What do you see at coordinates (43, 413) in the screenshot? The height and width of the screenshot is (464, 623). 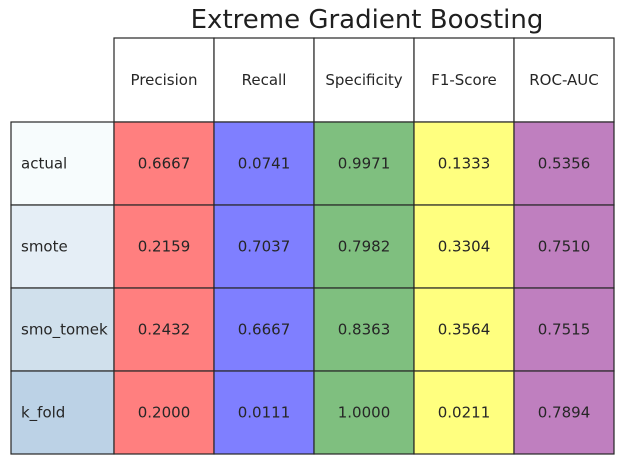 I see `row-label: k_fold` at bounding box center [43, 413].